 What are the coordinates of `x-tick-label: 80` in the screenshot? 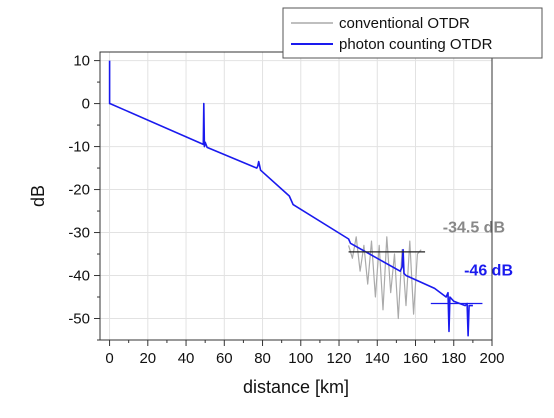 It's located at (262, 358).